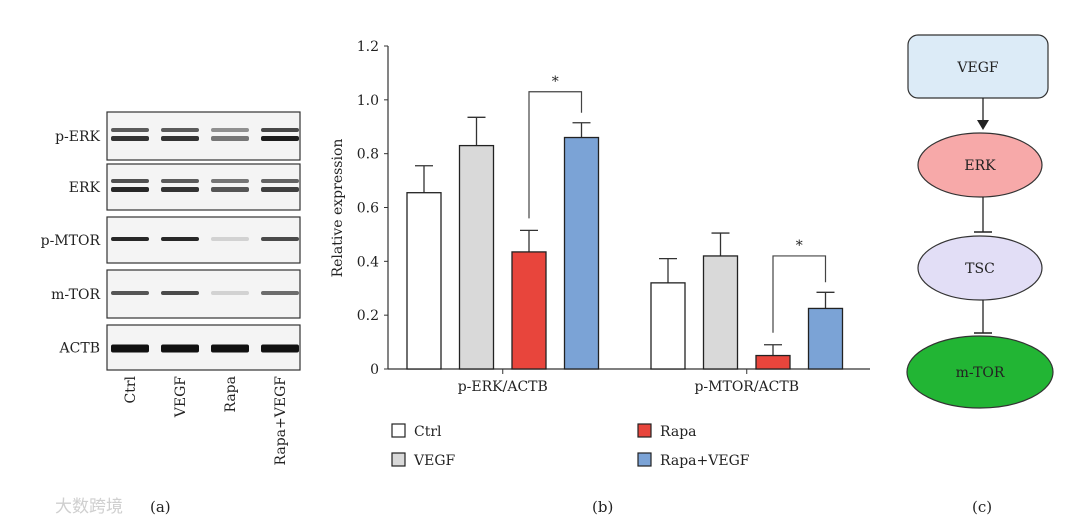 The image size is (1080, 530). I want to click on blot-row-label: ERK, so click(85, 188).